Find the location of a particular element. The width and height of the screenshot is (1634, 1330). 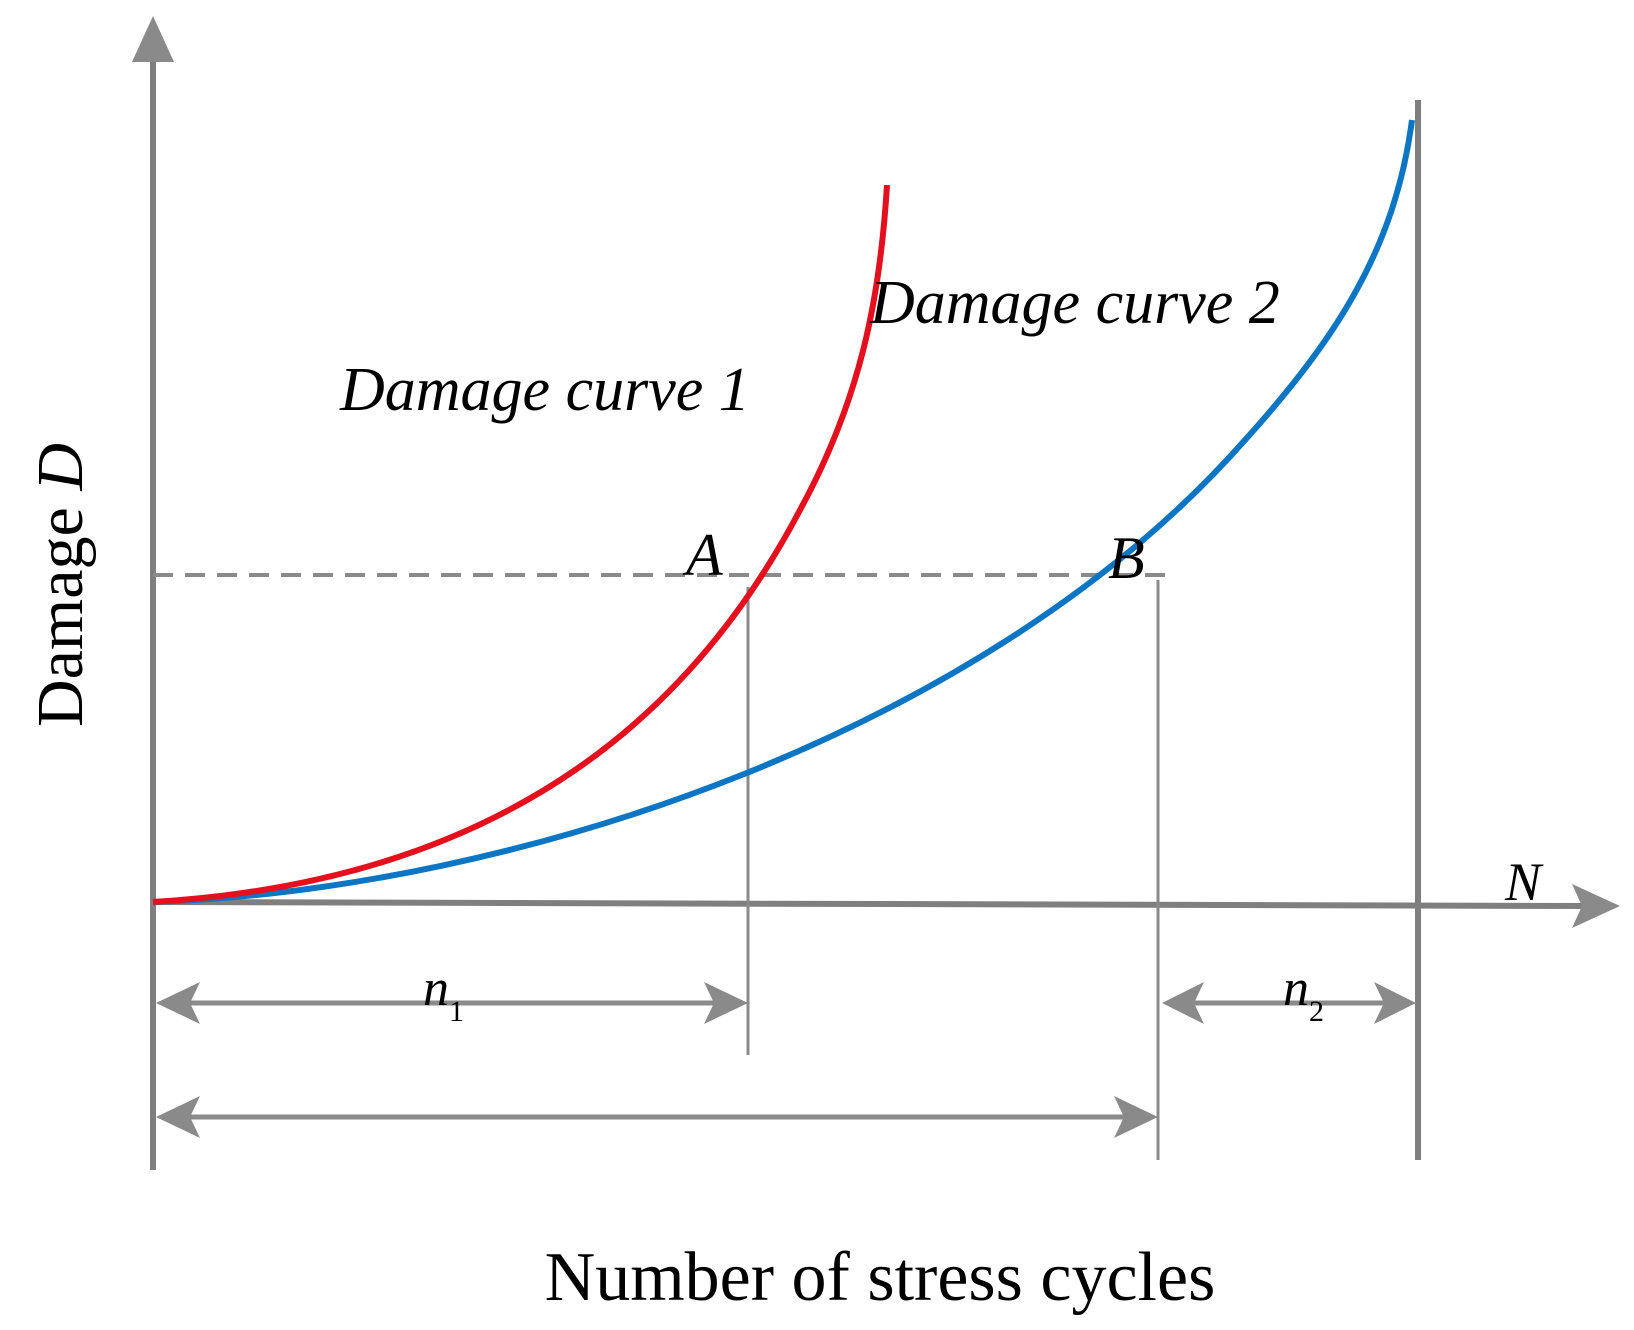

x-axis is located at coordinates (870, 904).